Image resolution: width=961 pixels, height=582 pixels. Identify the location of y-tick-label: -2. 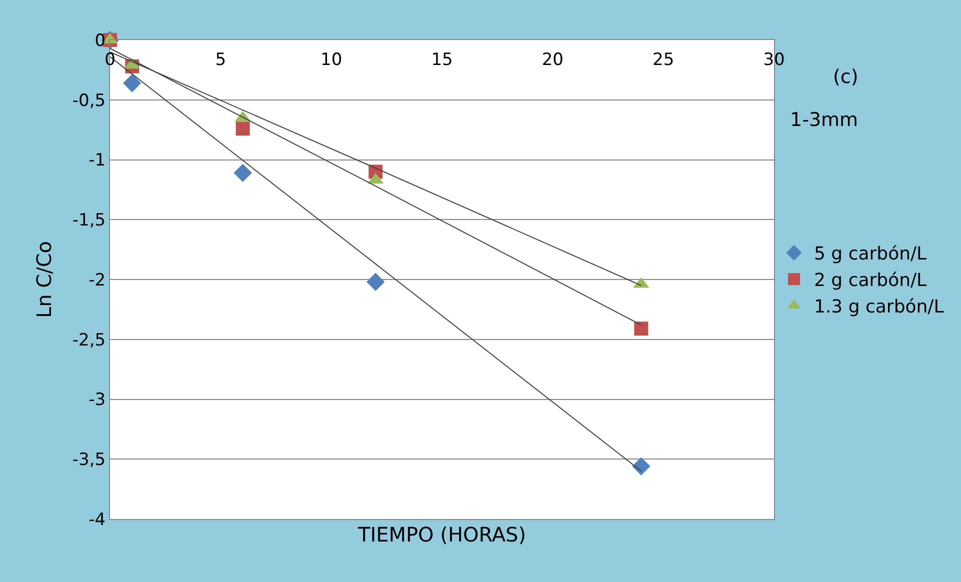
(97, 280).